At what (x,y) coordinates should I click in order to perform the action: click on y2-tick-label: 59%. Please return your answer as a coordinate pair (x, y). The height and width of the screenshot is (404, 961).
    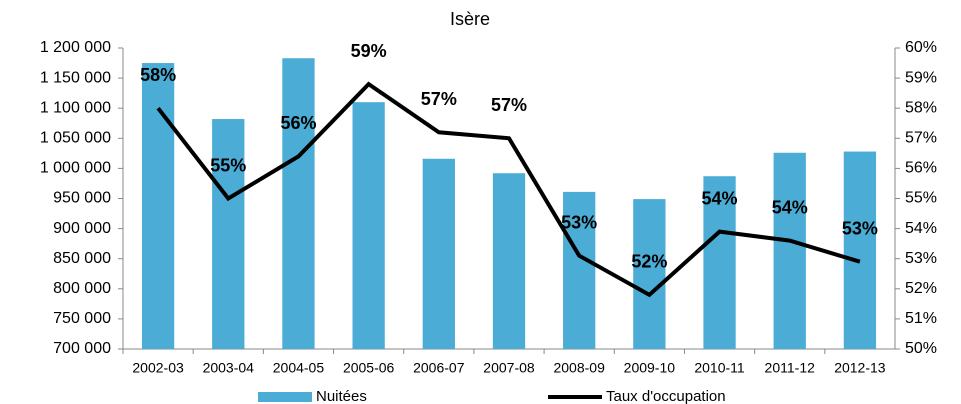
    Looking at the image, I should click on (921, 77).